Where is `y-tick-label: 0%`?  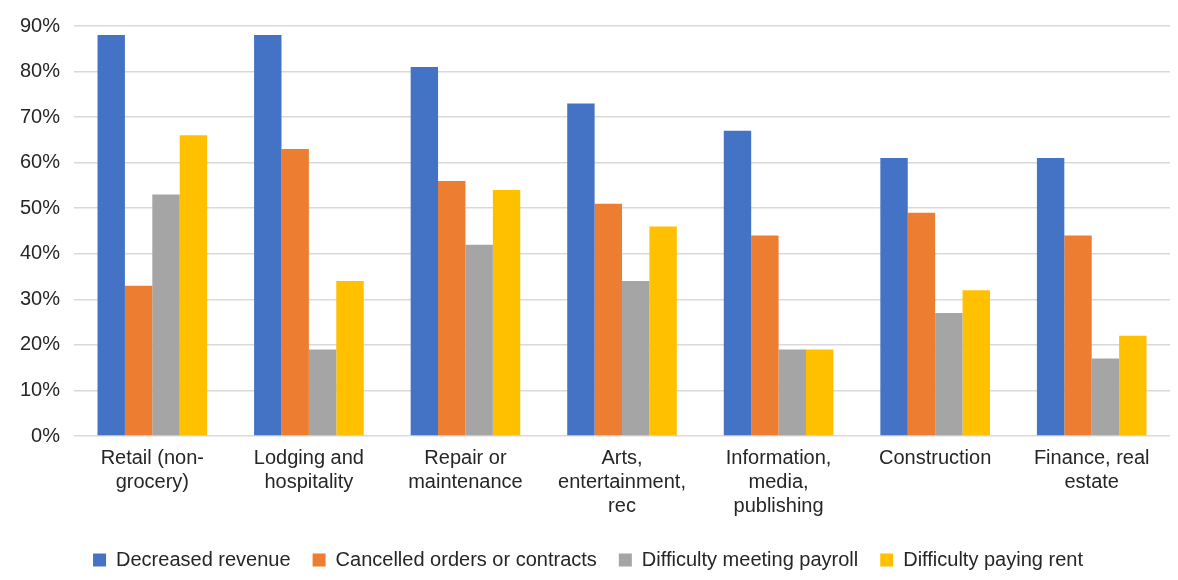 y-tick-label: 0% is located at coordinates (46, 434).